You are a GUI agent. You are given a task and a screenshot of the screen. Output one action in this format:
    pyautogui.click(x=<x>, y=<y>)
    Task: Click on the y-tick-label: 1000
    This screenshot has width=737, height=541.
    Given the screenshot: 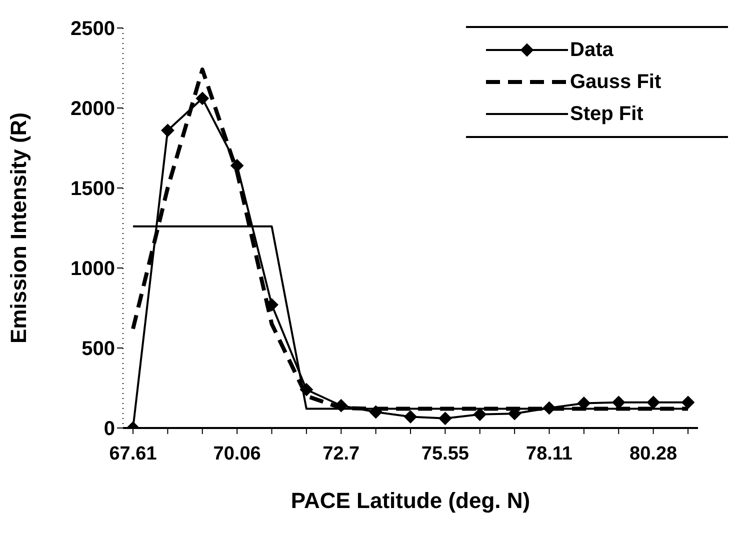 What is the action you would take?
    pyautogui.click(x=92, y=269)
    